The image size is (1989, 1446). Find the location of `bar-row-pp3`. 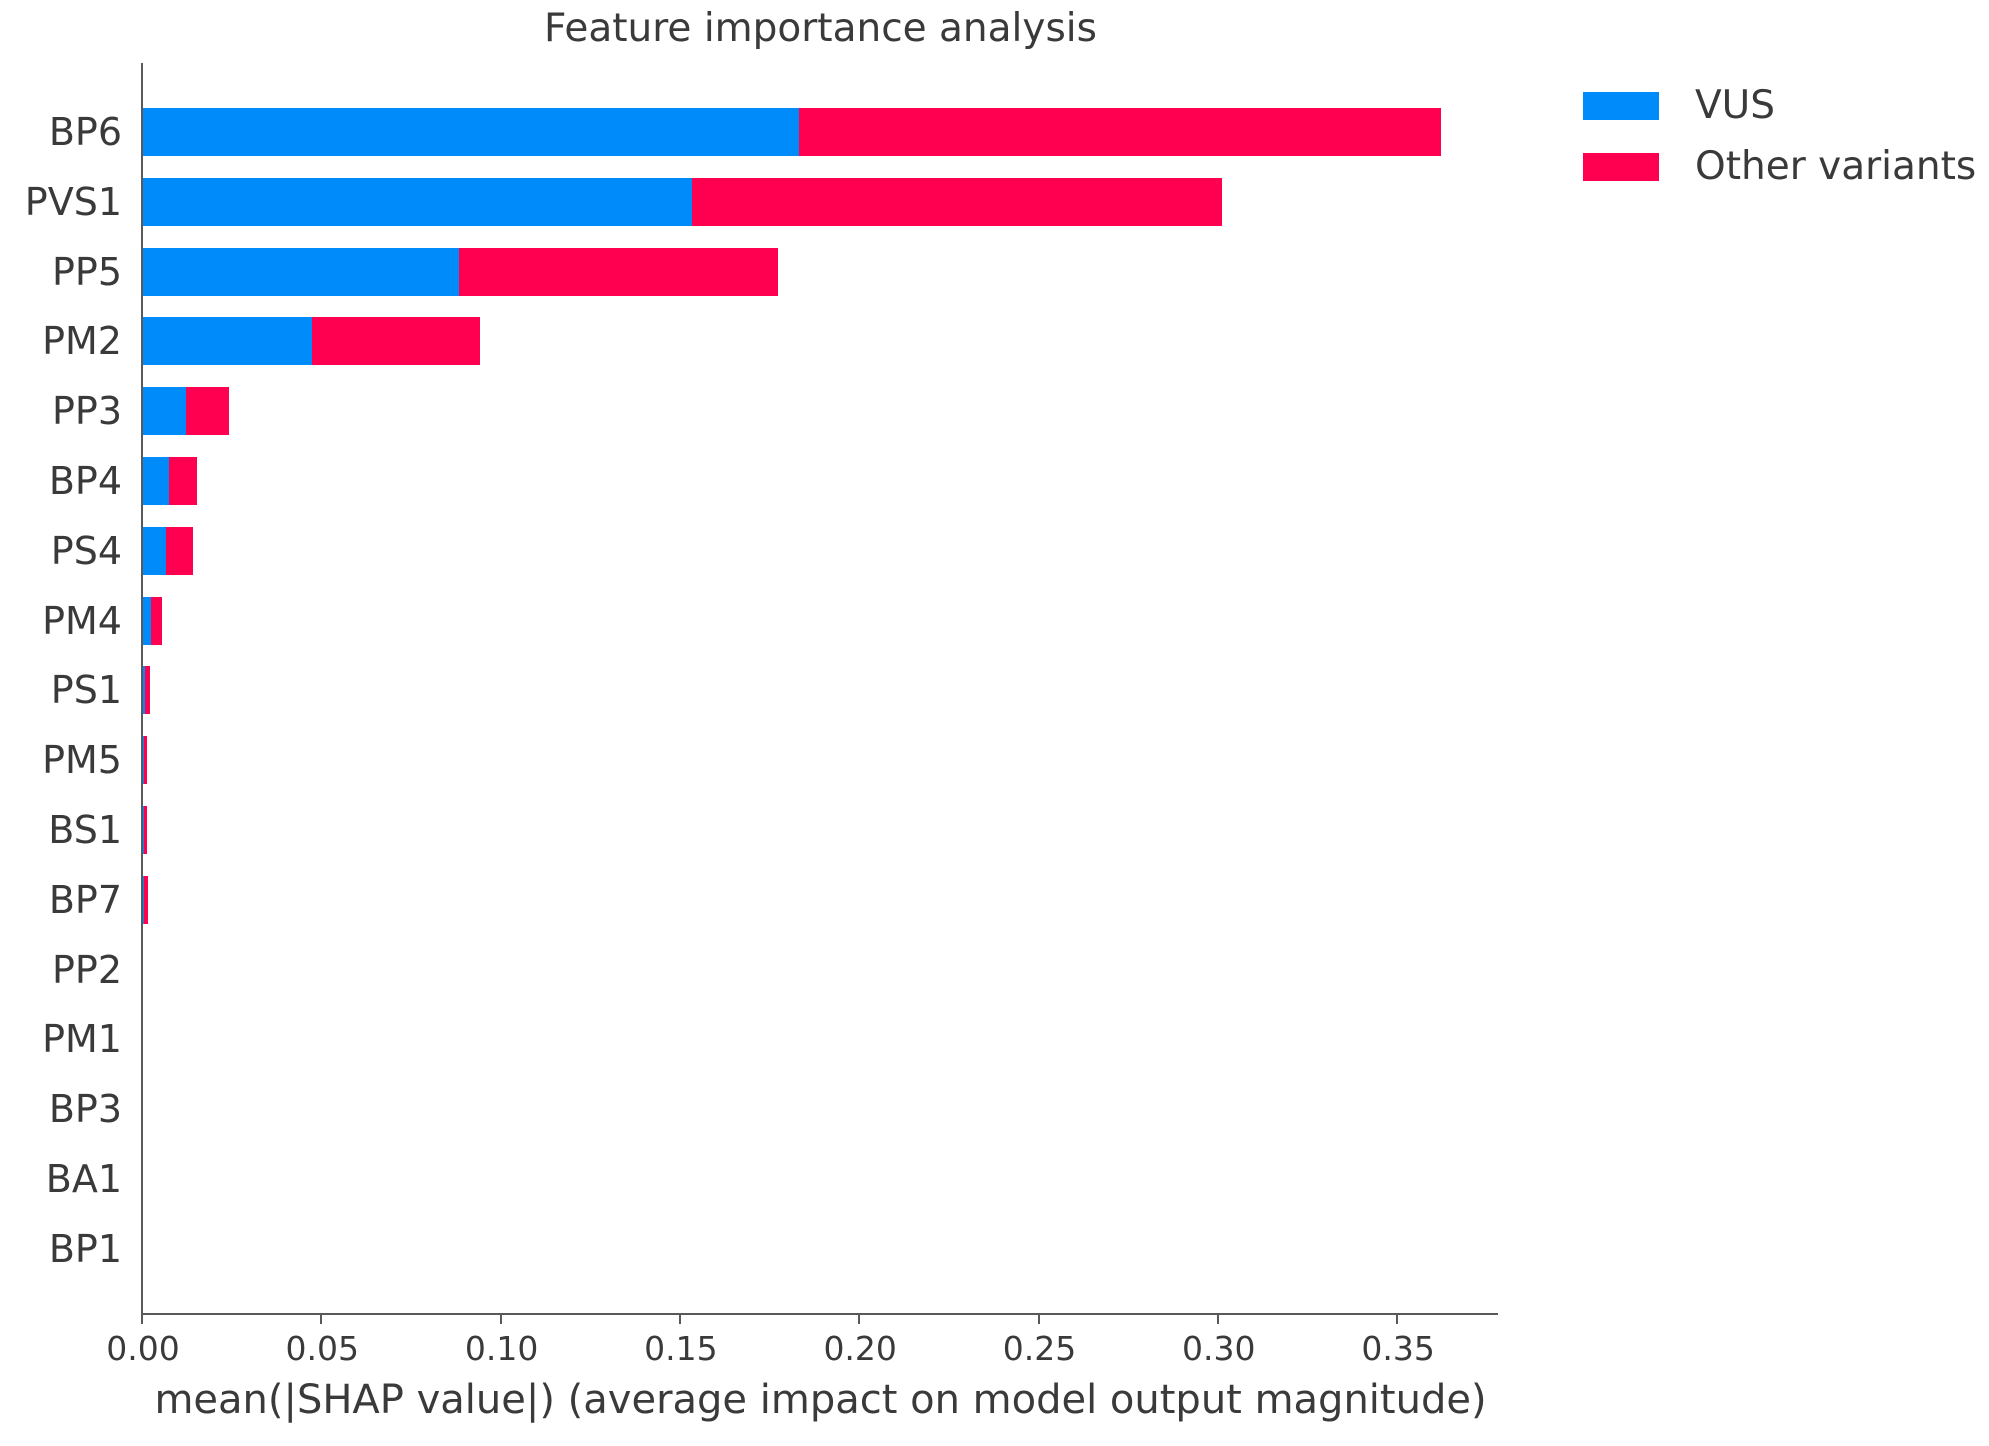

bar-row-pp3 is located at coordinates (186, 411).